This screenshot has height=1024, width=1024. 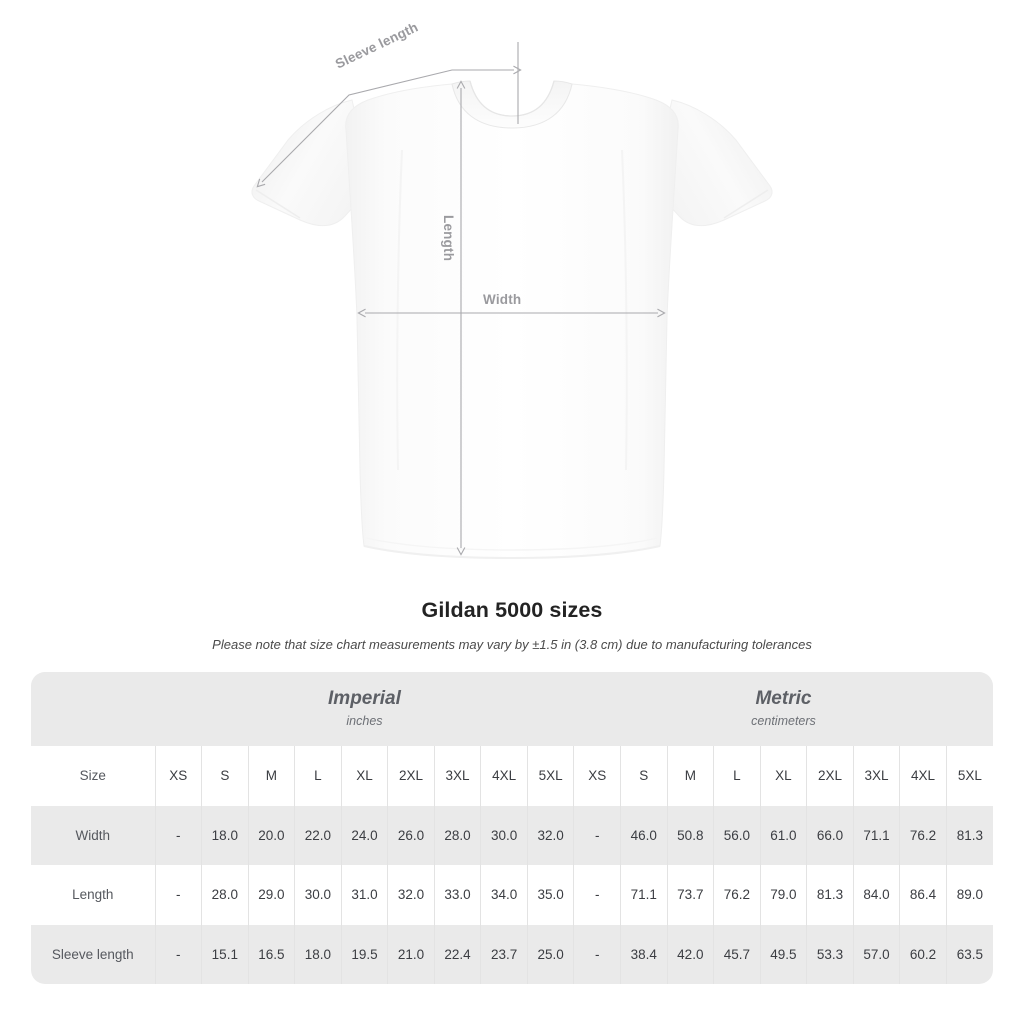 I want to click on measurement-cell: 24.0, so click(x=364, y=835).